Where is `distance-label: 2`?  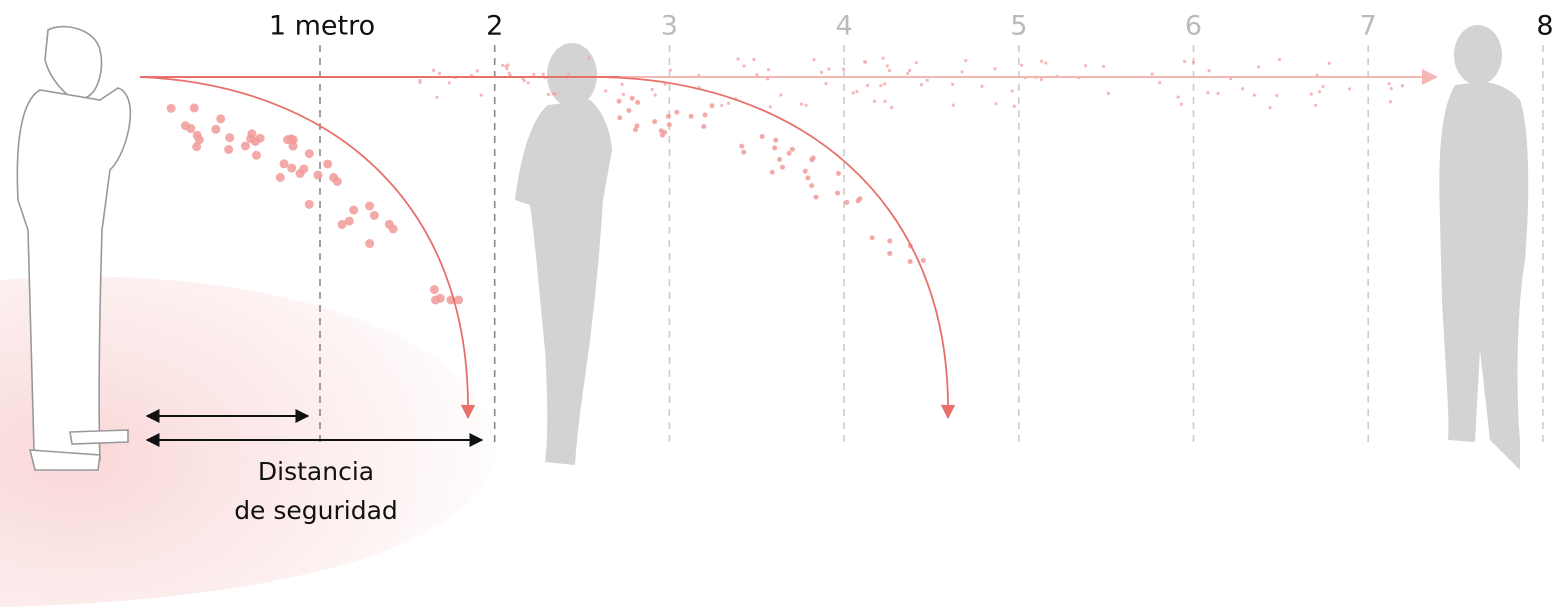
distance-label: 2 is located at coordinates (494, 26).